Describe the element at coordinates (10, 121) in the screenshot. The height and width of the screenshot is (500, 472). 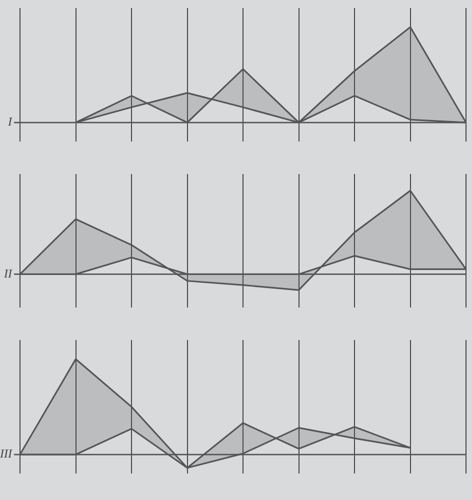
I see `y-axis-title: I` at that location.